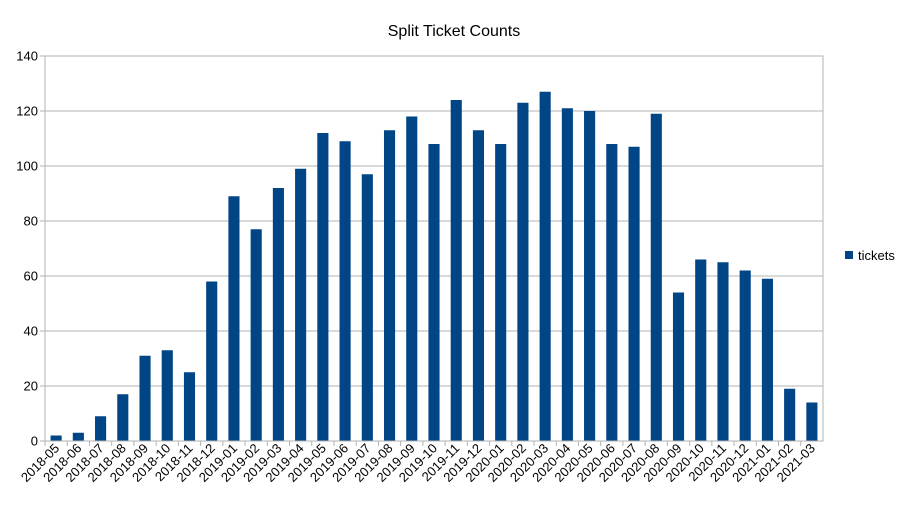 The width and height of the screenshot is (908, 516). What do you see at coordinates (27, 166) in the screenshot?
I see `y-tick-label: 100` at bounding box center [27, 166].